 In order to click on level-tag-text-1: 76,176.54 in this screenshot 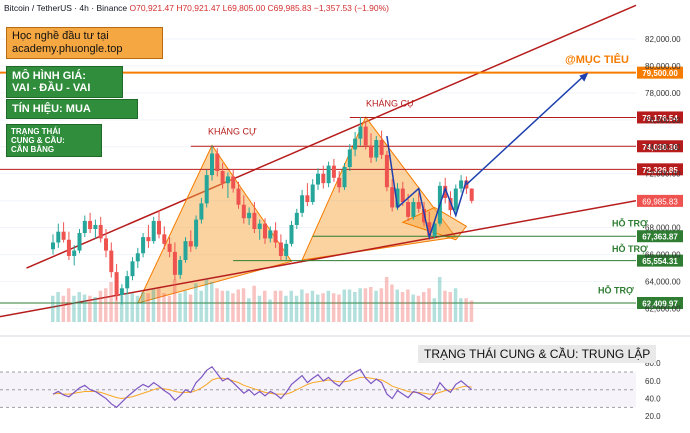, I will do `click(660, 118)`.